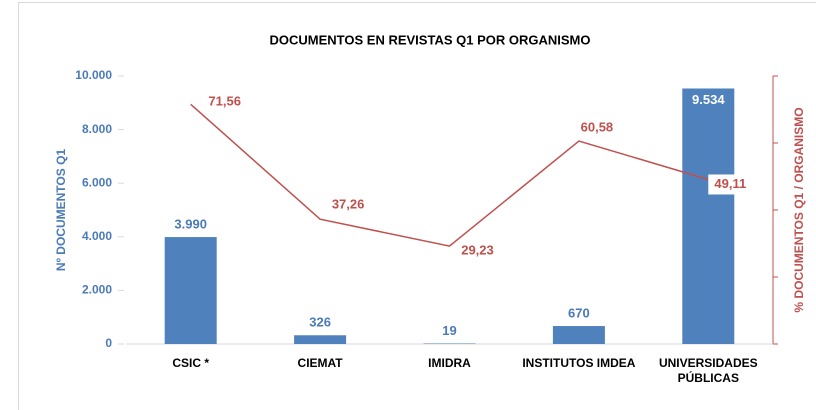  Describe the element at coordinates (93, 75) in the screenshot. I see `y-tick-label: 10.000` at that location.